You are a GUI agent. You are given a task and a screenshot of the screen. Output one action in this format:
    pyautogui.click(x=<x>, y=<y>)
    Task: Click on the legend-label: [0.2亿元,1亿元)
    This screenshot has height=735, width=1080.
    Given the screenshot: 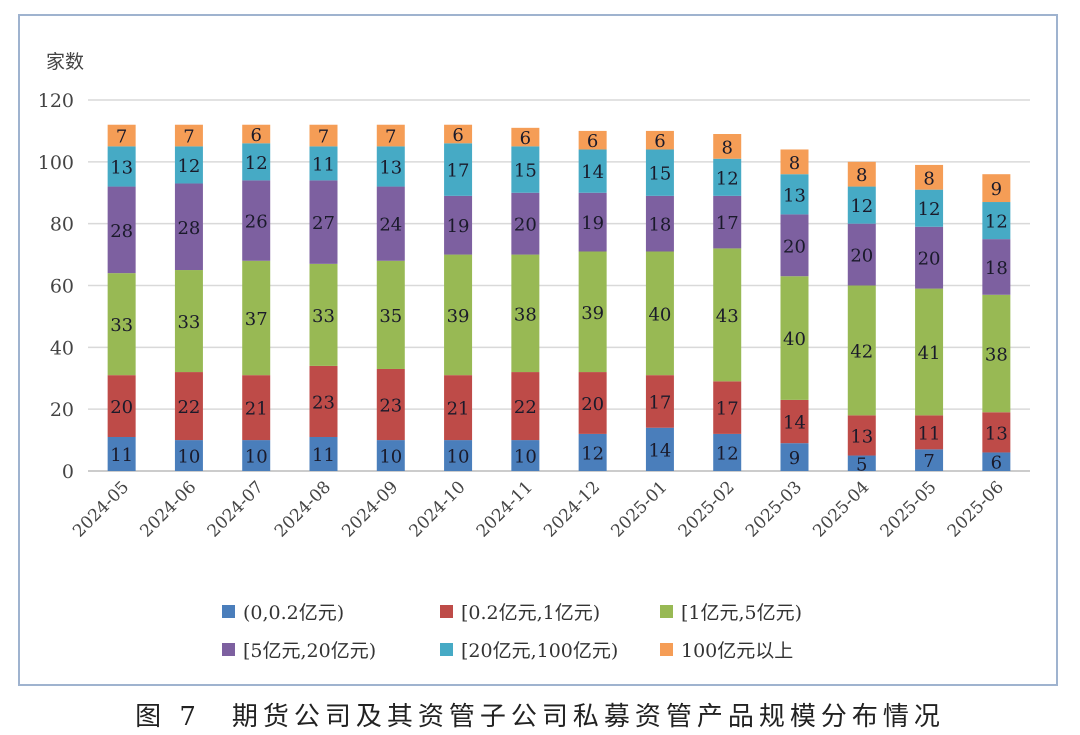 What is the action you would take?
    pyautogui.click(x=531, y=613)
    